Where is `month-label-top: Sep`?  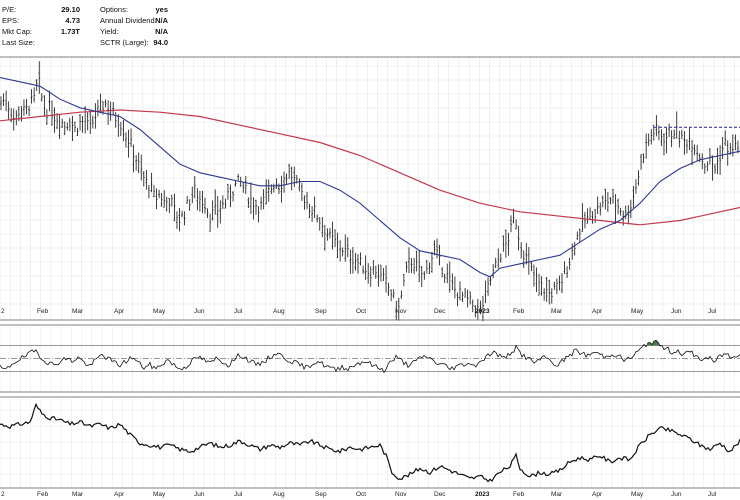
month-label-top: Sep is located at coordinates (321, 311).